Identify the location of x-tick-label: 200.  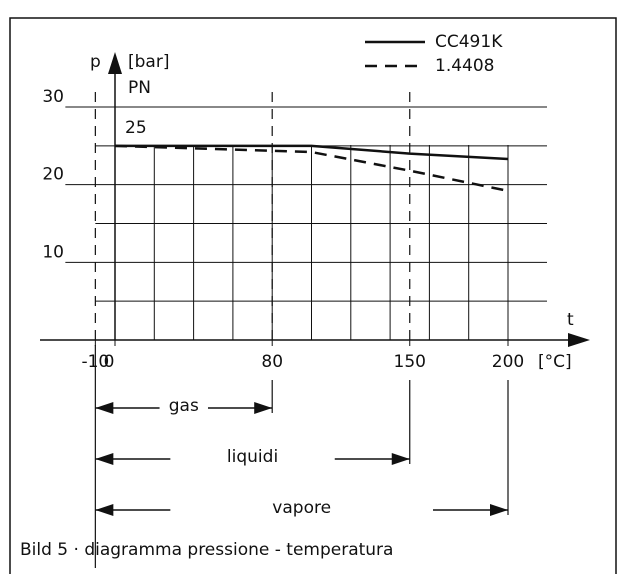
(508, 362).